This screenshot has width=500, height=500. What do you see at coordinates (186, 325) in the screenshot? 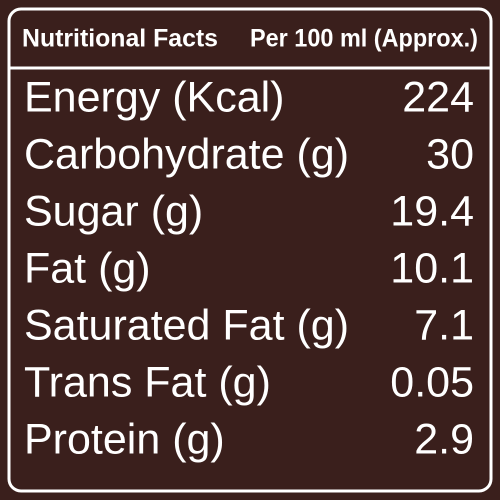
I see `nutrient-name: Saturated Fat (g)` at bounding box center [186, 325].